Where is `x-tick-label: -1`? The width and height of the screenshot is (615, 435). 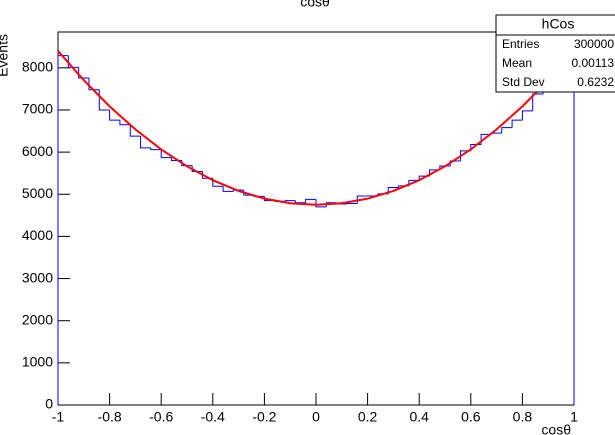 x-tick-label: -1 is located at coordinates (58, 417).